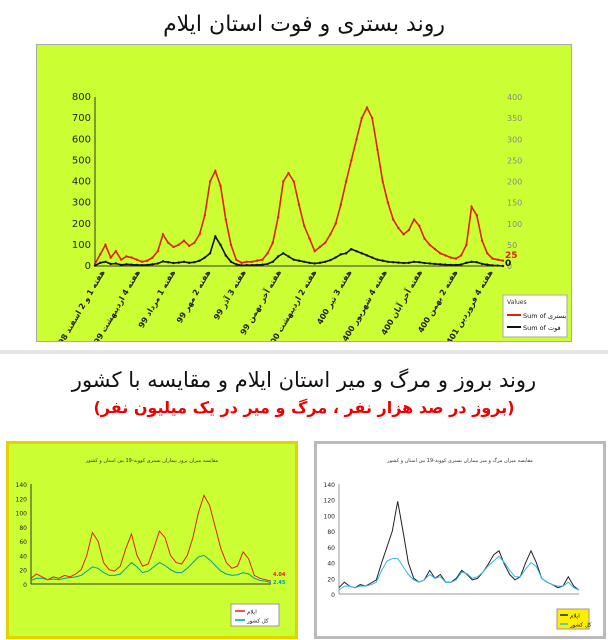  I want to click on y2-tick-label: 250, so click(514, 160).